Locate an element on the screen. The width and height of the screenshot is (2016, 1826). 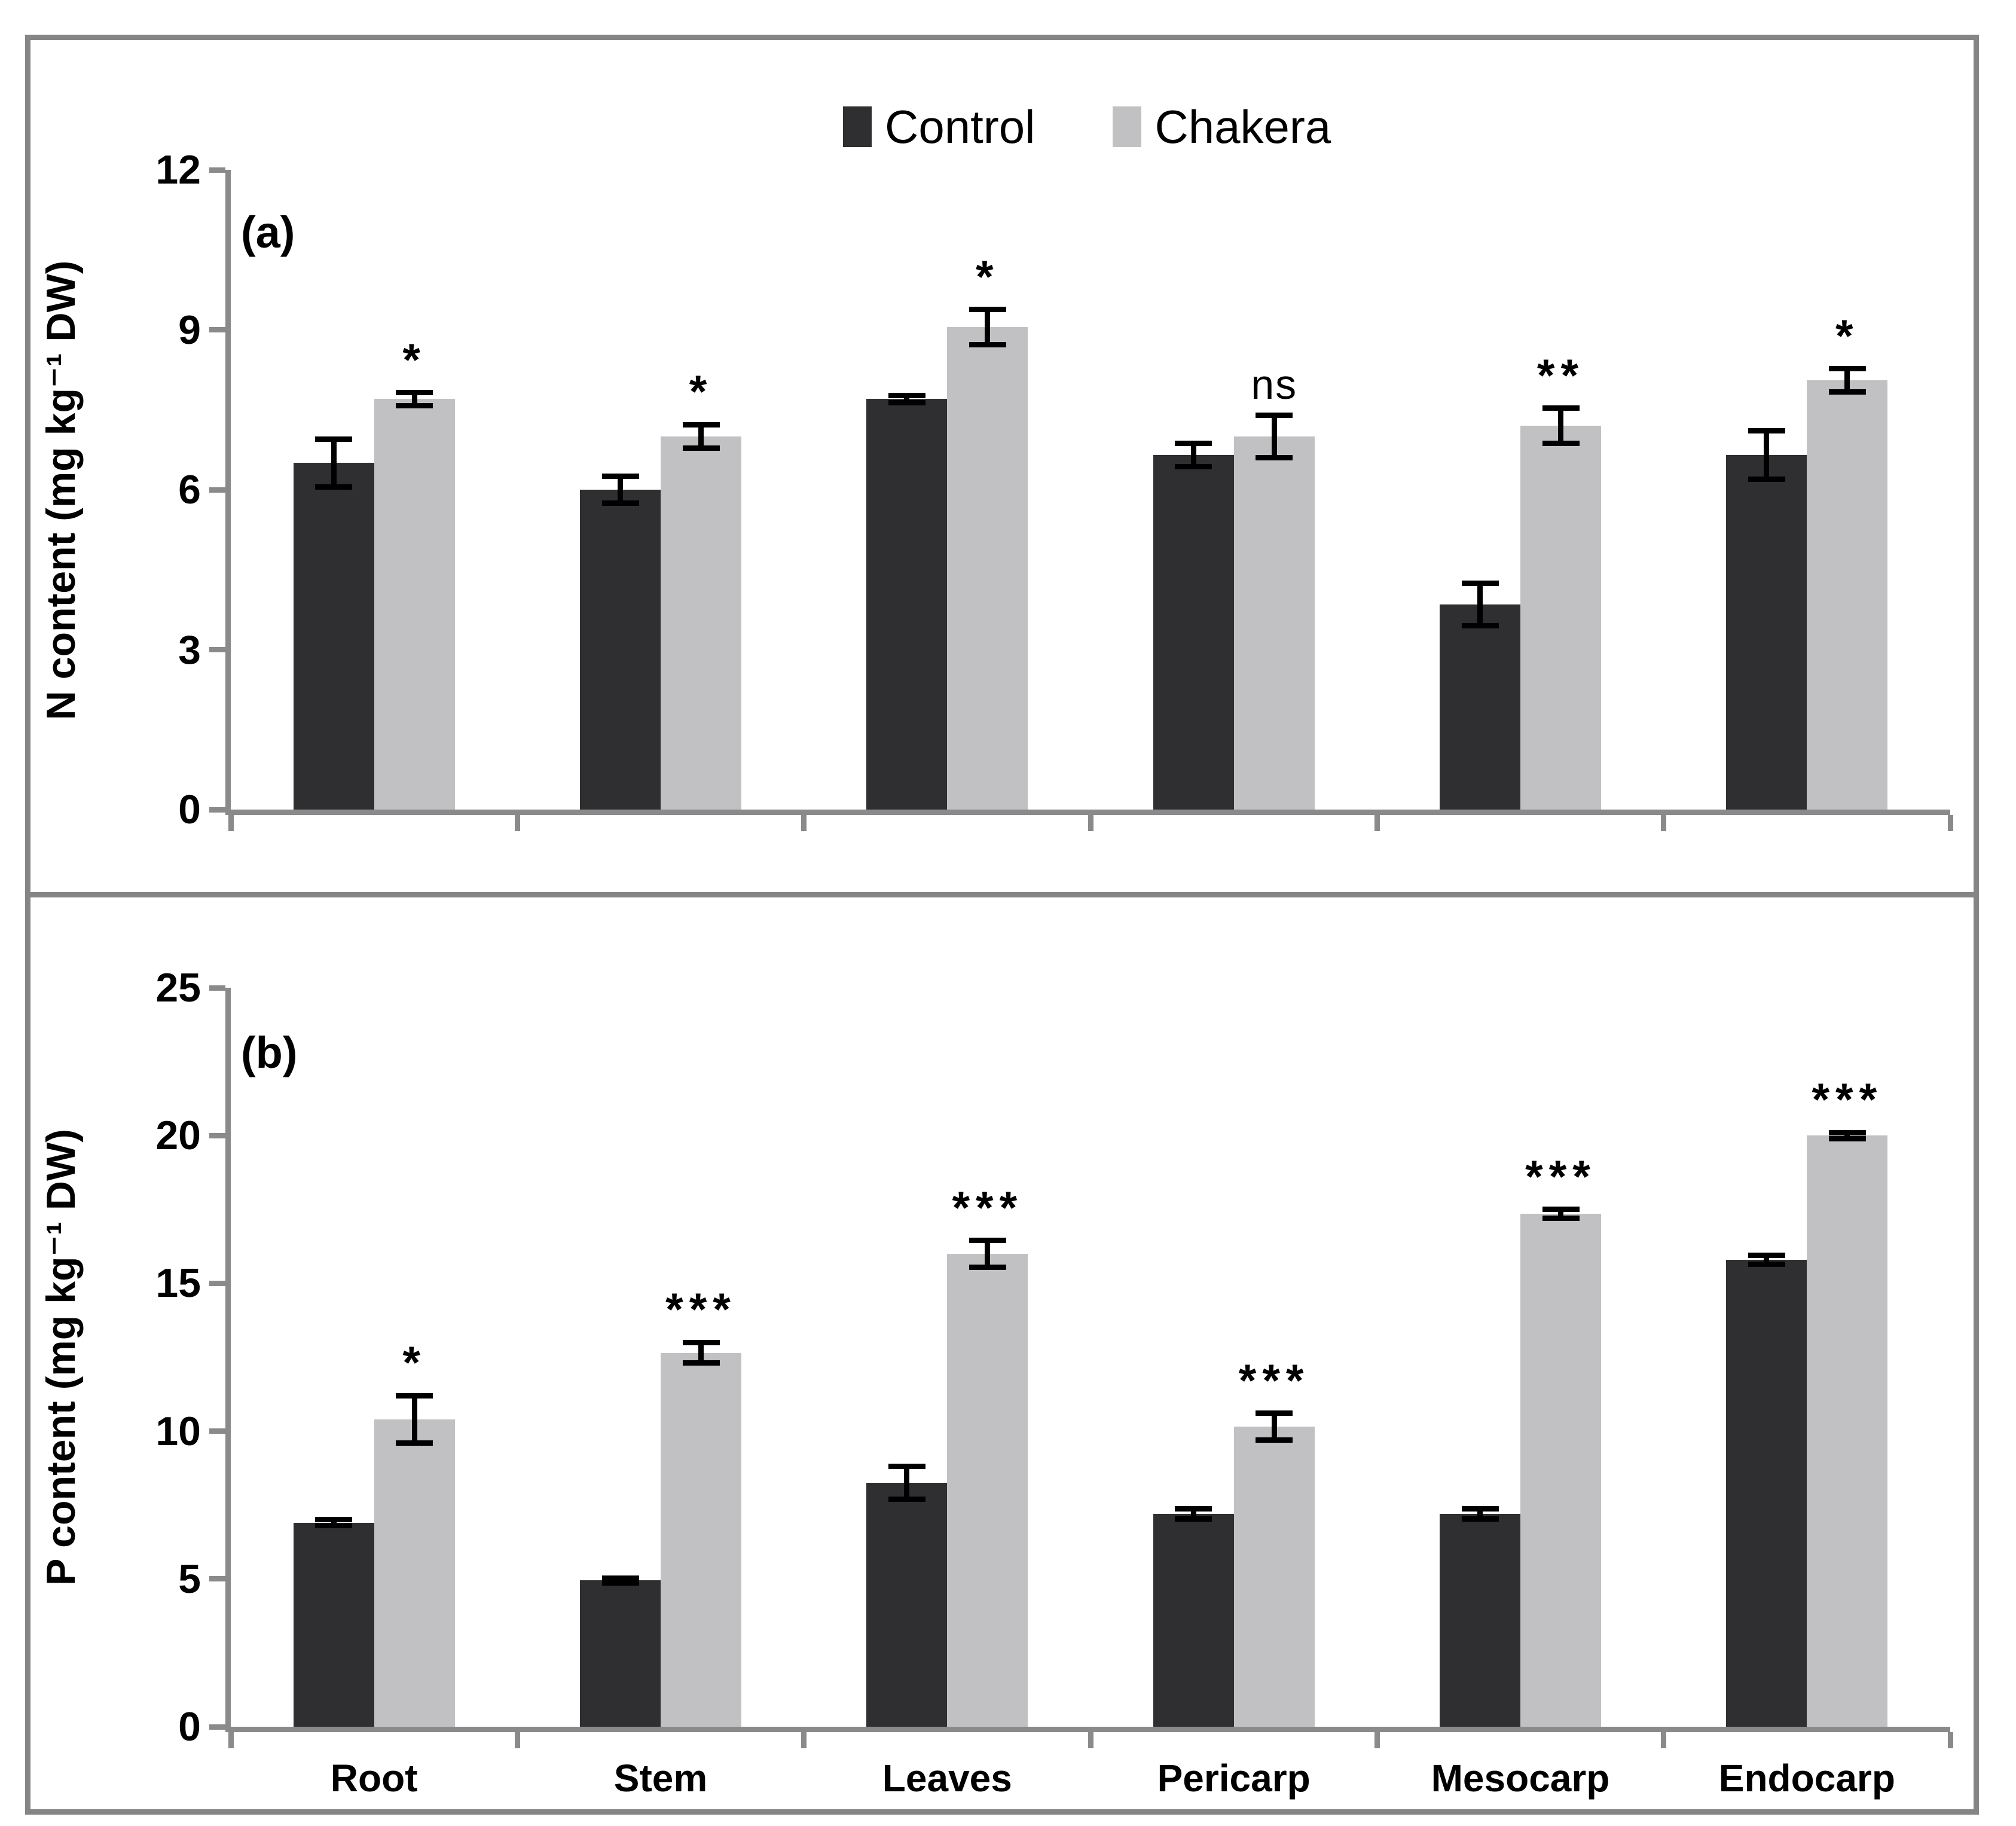
bar-chakera-endocarp is located at coordinates (1847, 1431).